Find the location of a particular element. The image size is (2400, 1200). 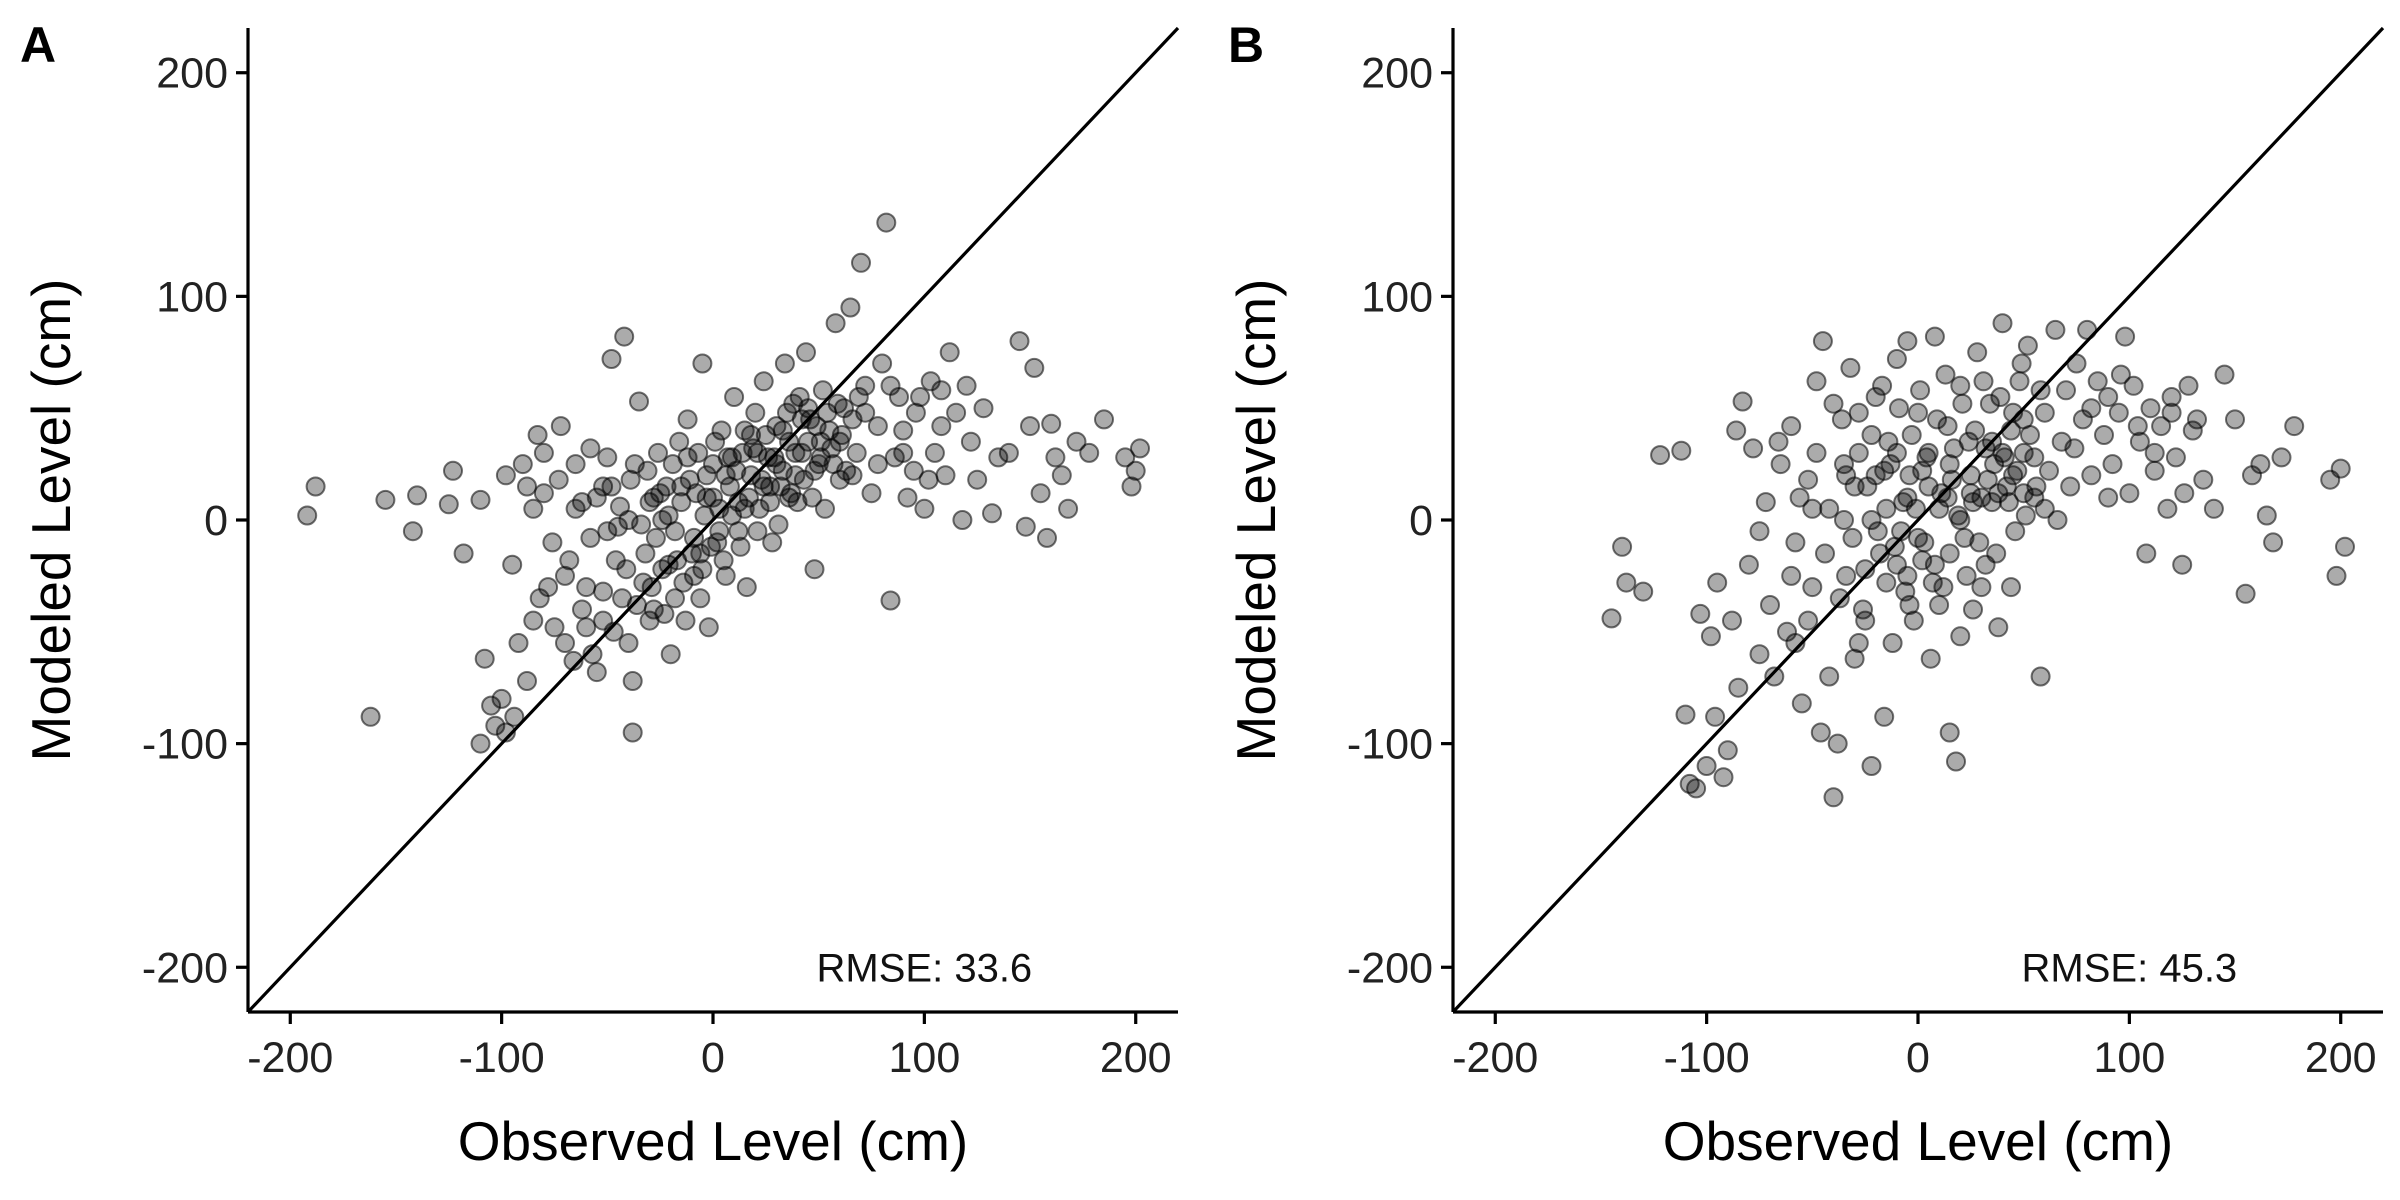

panel-label: A is located at coordinates (38, 45).